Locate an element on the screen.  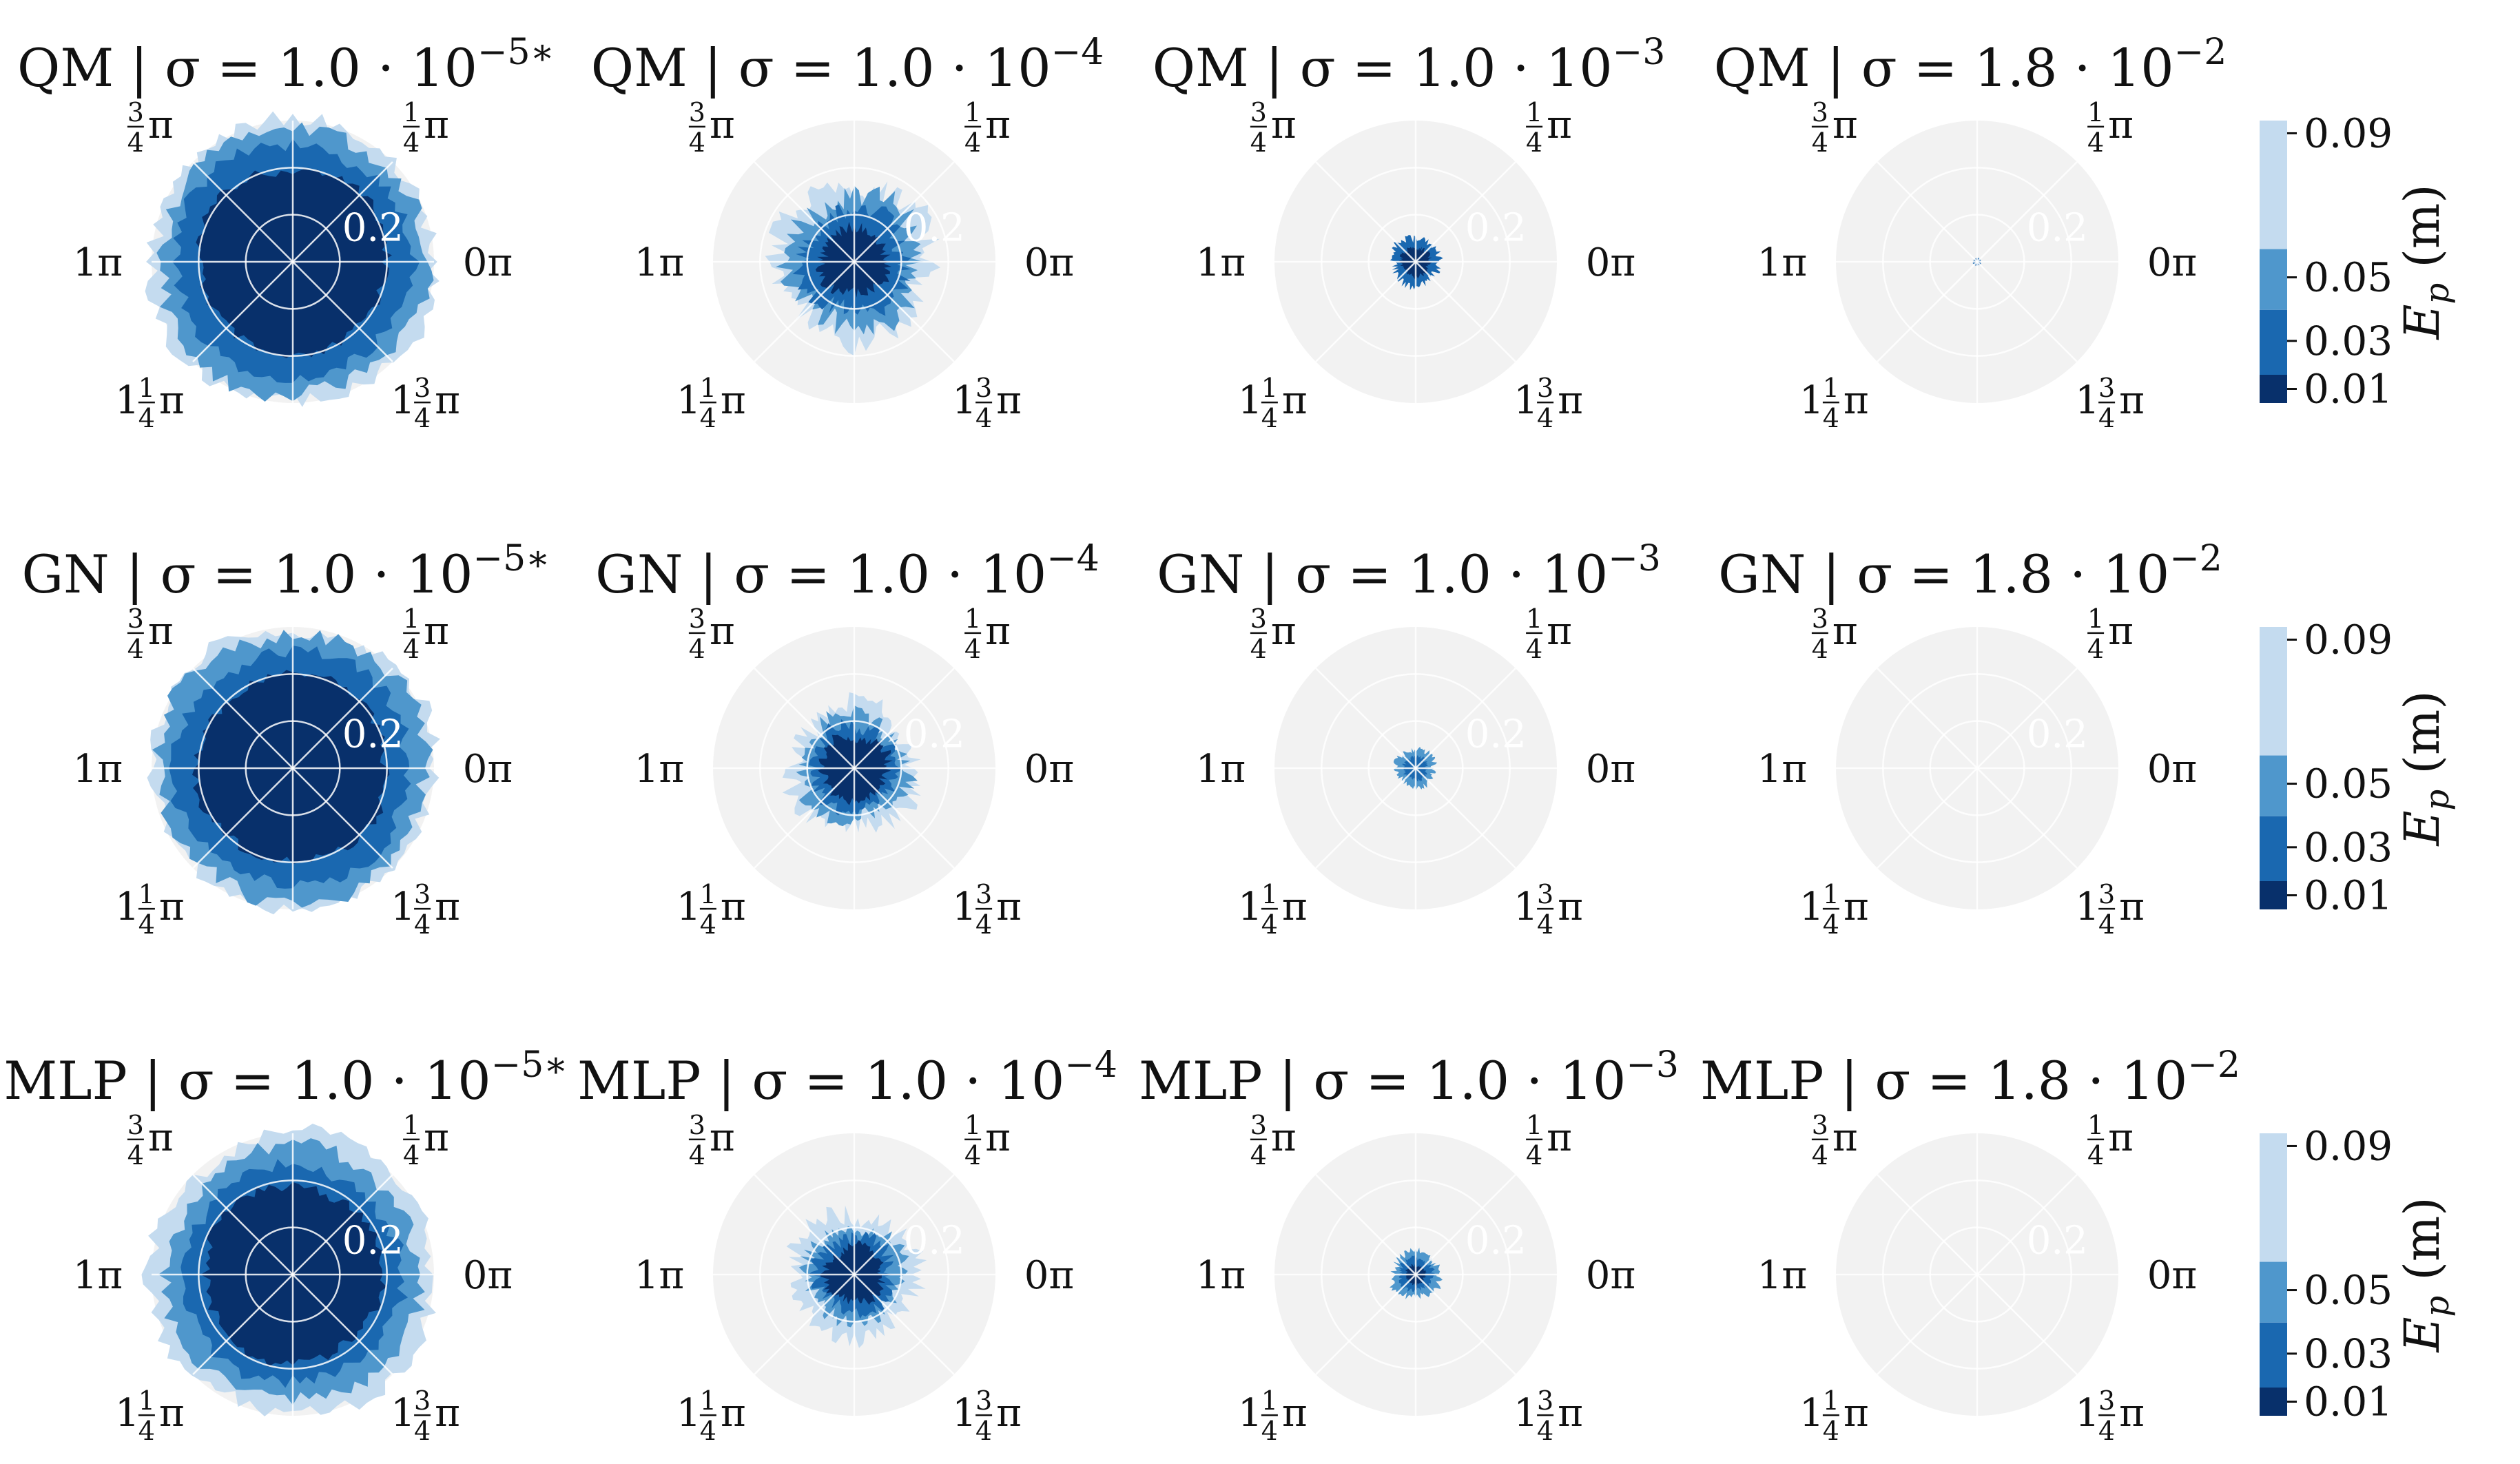
panel-title: MLP | σ = 1.8 · 10−2 is located at coordinates (1970, 1078).